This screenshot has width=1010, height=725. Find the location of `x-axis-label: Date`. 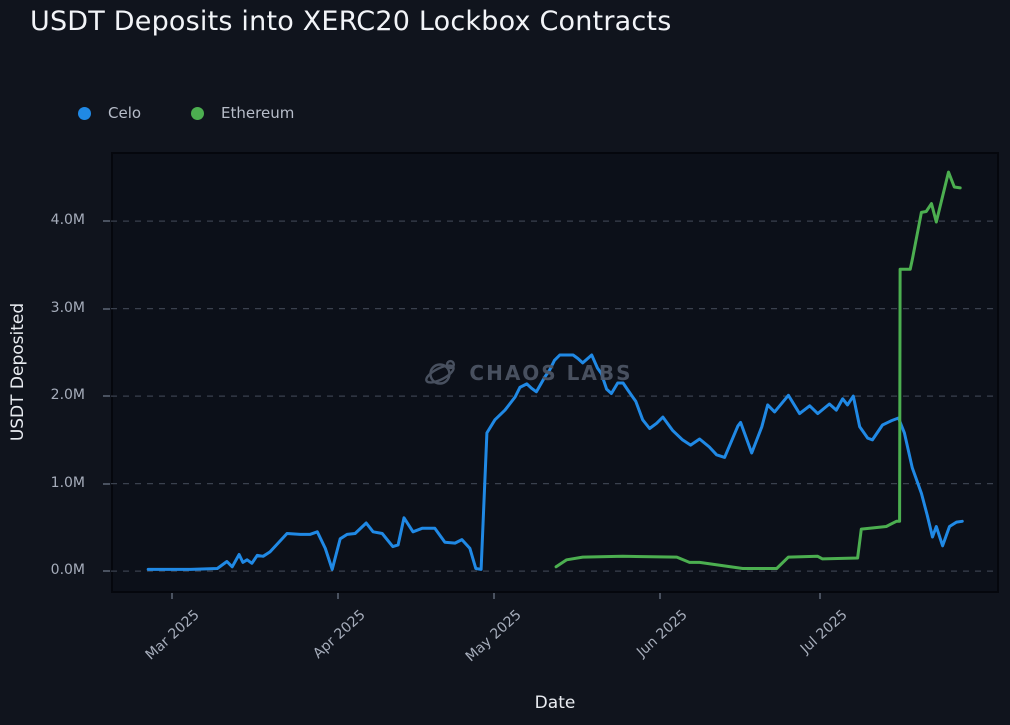

x-axis-label: Date is located at coordinates (555, 703).